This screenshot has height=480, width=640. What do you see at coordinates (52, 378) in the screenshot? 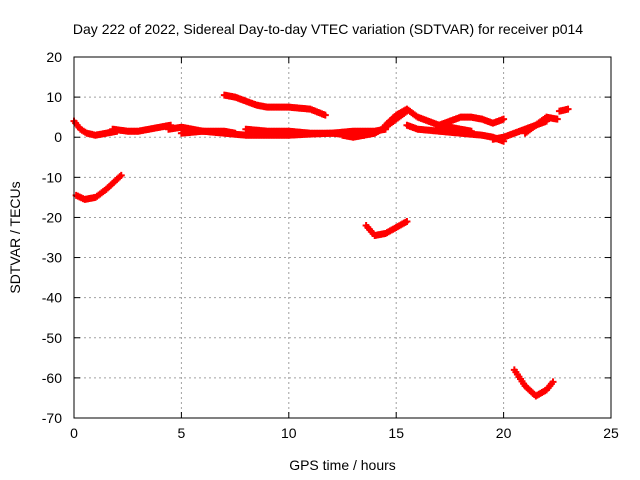
I see `y-tick-label: -60` at bounding box center [52, 378].